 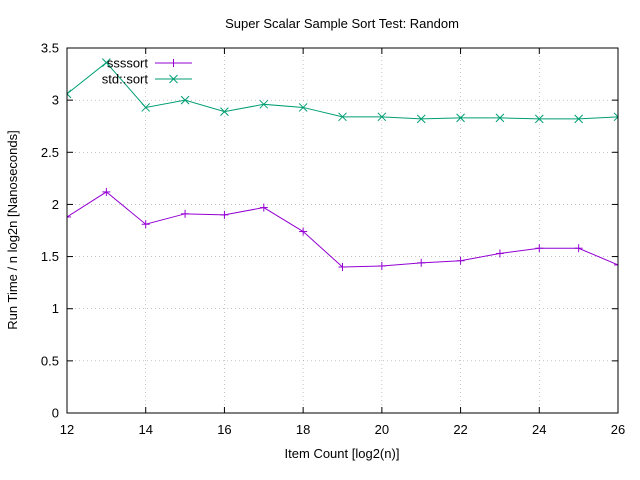 I want to click on y-tick-label: 2, so click(x=55, y=204).